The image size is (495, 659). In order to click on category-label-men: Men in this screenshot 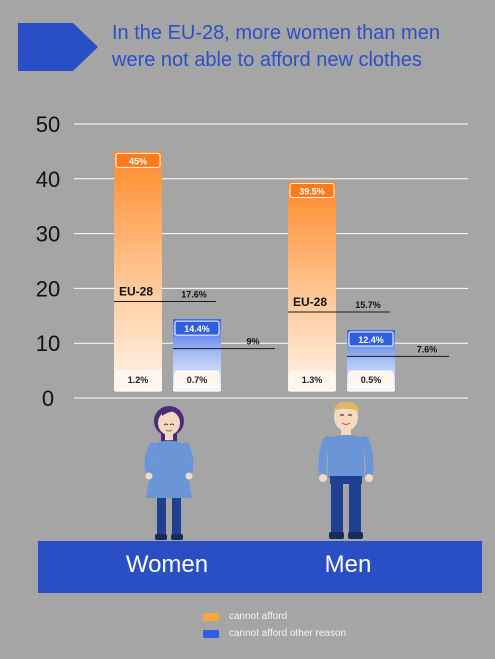, I will do `click(348, 564)`.